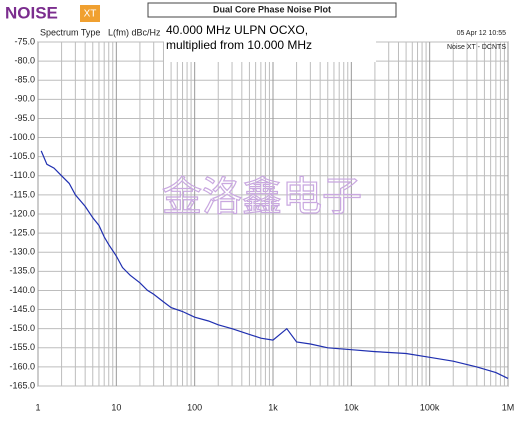 The height and width of the screenshot is (421, 516). Describe the element at coordinates (430, 407) in the screenshot. I see `x-tick-label: 100k` at that location.